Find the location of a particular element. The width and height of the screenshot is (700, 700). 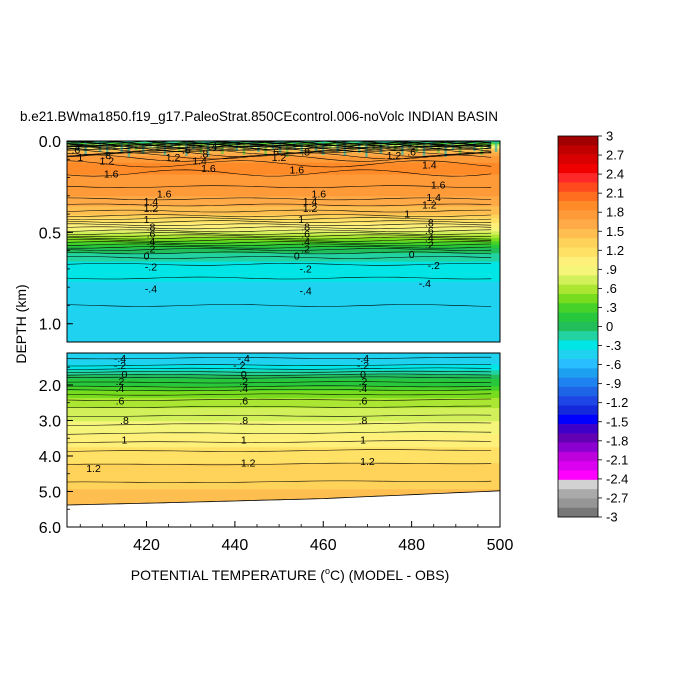

upper-contour-label: 0 is located at coordinates (412, 255).